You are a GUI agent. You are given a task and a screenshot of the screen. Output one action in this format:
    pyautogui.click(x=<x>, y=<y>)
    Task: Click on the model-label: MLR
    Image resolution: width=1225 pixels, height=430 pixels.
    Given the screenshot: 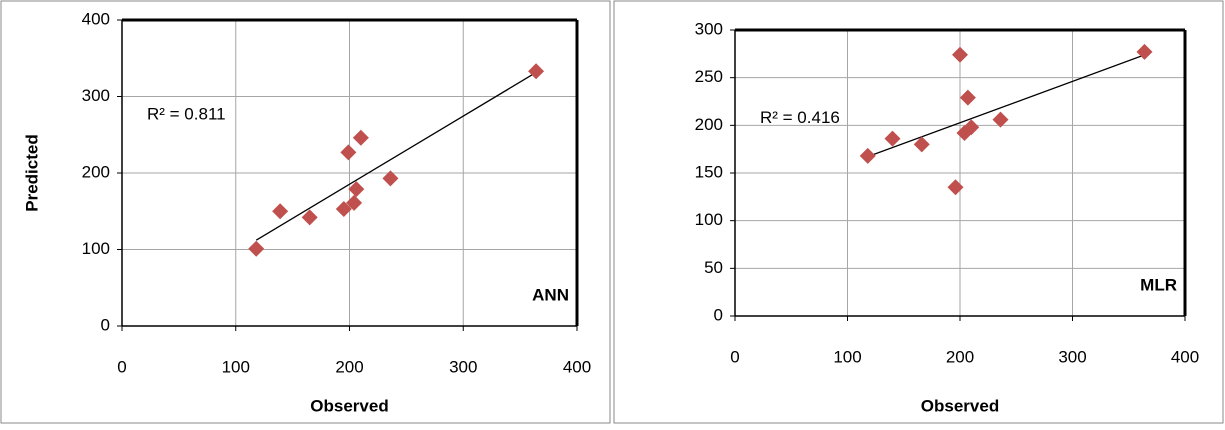 What is the action you would take?
    pyautogui.click(x=1158, y=284)
    